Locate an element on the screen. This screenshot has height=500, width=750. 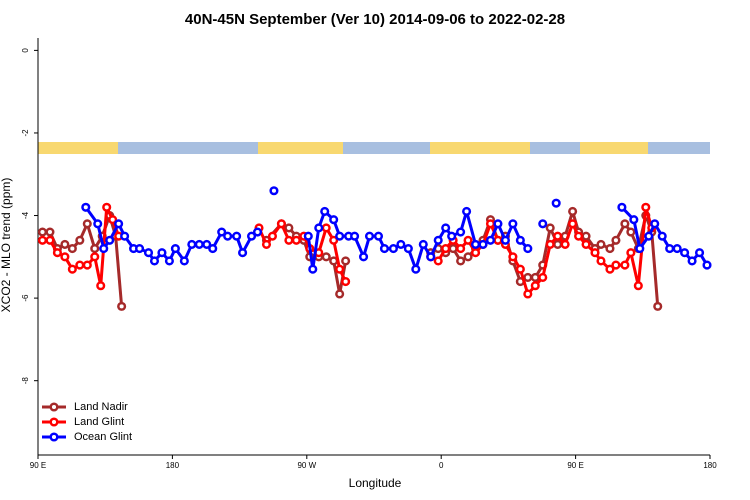
legend-label: Land Glint is located at coordinates (99, 422).